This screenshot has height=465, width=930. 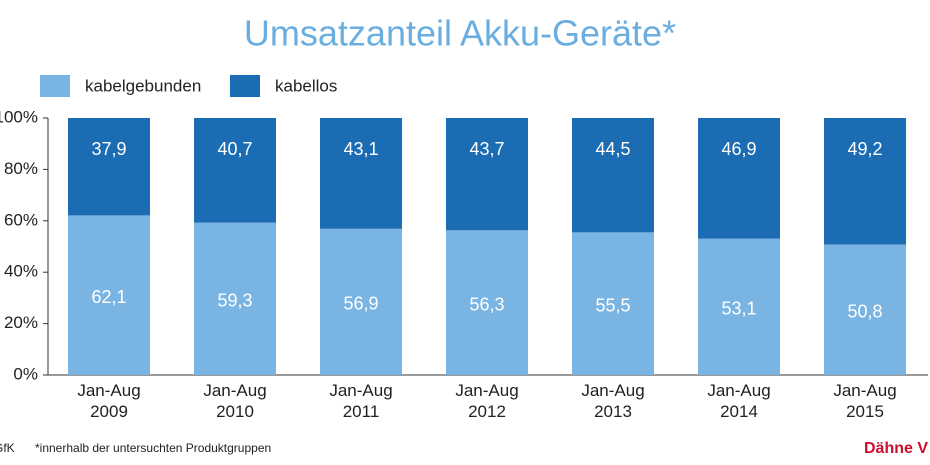 I want to click on publisher: Dähne V, so click(x=896, y=448).